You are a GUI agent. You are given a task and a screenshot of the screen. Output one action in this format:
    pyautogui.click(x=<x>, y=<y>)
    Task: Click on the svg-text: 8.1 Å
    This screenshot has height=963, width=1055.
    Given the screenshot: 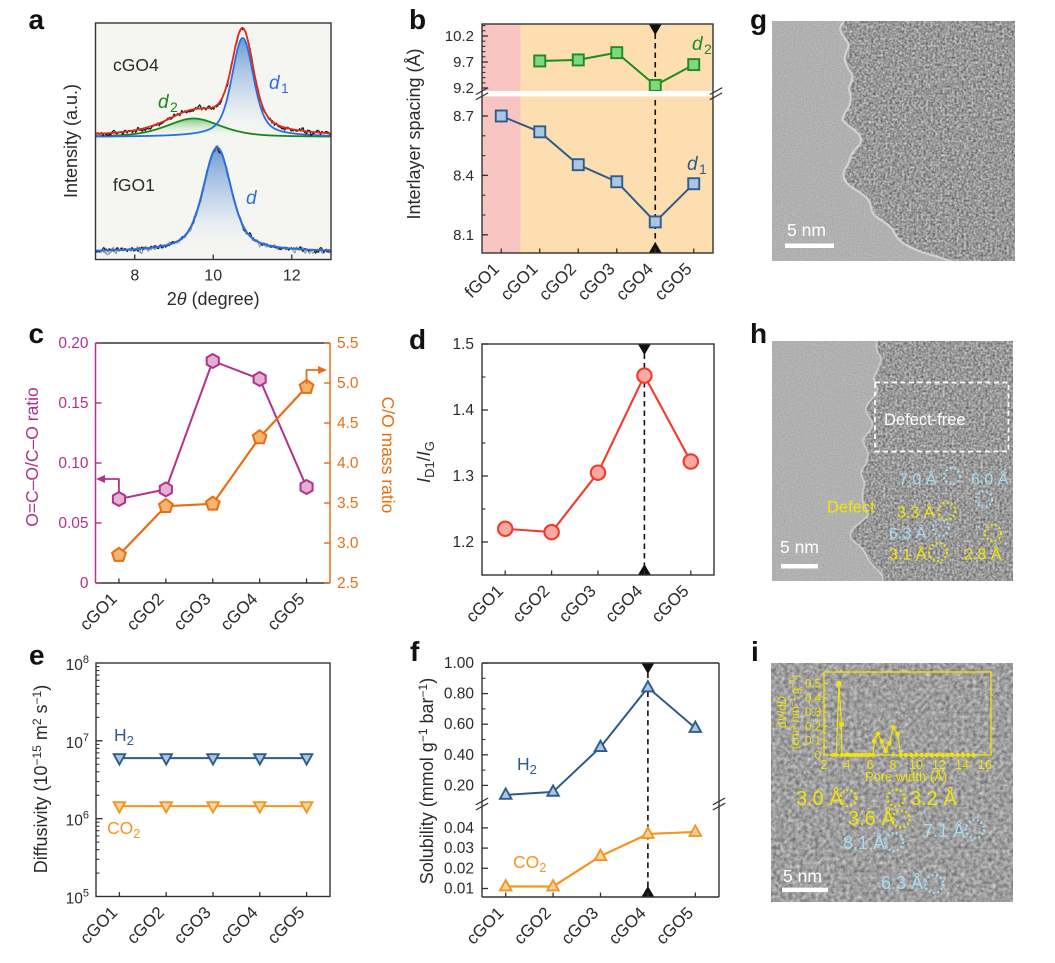 What is the action you would take?
    pyautogui.click(x=864, y=843)
    